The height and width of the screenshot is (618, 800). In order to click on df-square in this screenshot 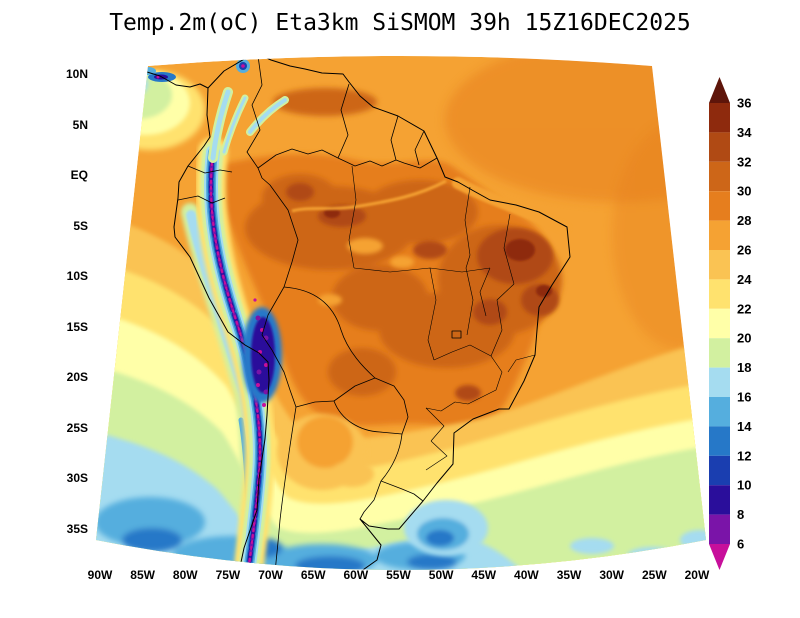, I will do `click(456, 334)`.